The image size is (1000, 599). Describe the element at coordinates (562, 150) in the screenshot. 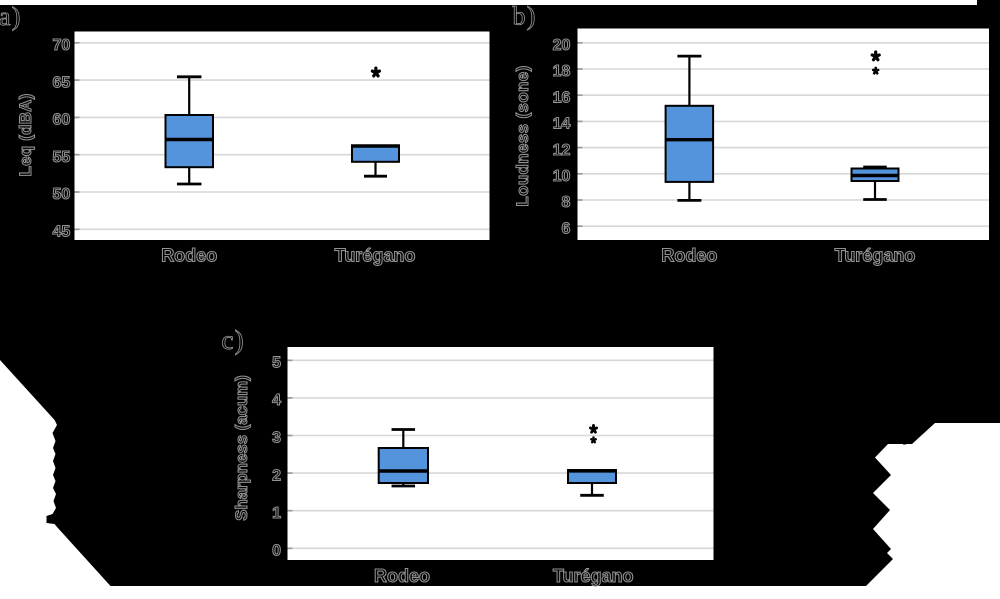

I see `svg-text: 12` at that location.